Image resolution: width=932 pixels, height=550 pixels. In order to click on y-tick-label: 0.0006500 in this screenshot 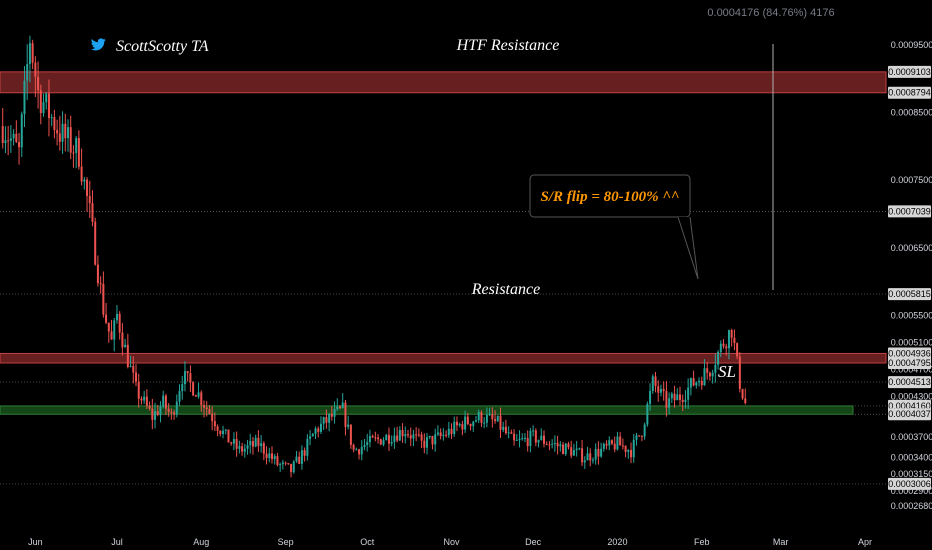, I will do `click(911, 248)`.